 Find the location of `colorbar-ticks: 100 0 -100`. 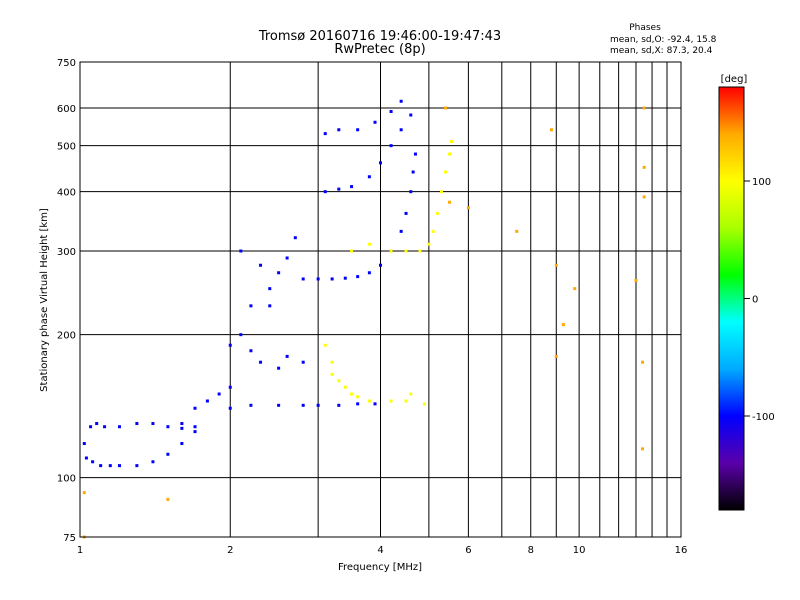

colorbar-ticks: 100 0 -100 is located at coordinates (759, 300).